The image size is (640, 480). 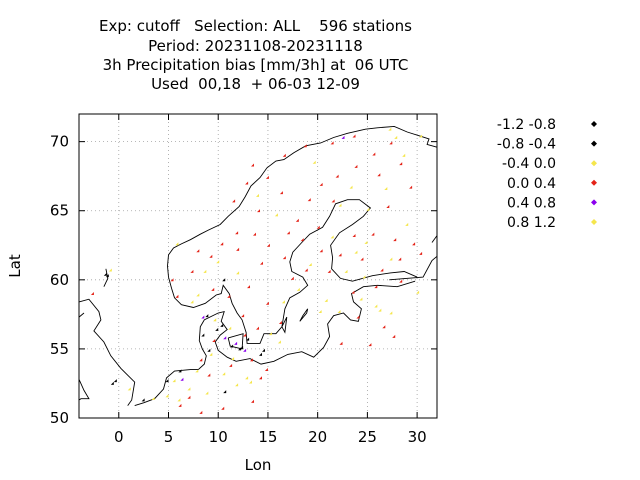 I want to click on legend-label: 0.0 0.4, so click(x=531, y=184).